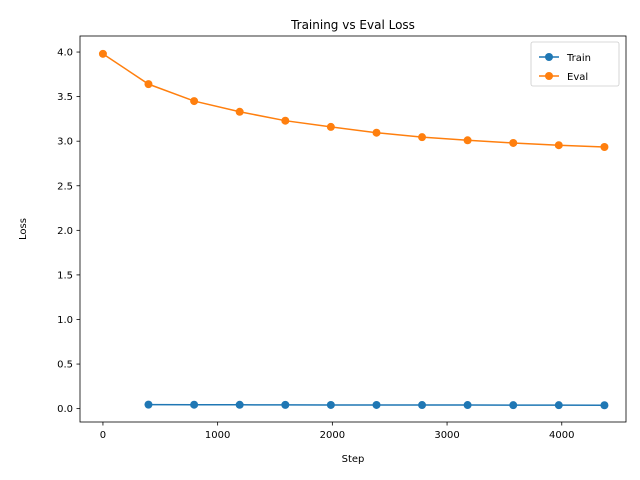  I want to click on legend: Train Eval, so click(575, 64).